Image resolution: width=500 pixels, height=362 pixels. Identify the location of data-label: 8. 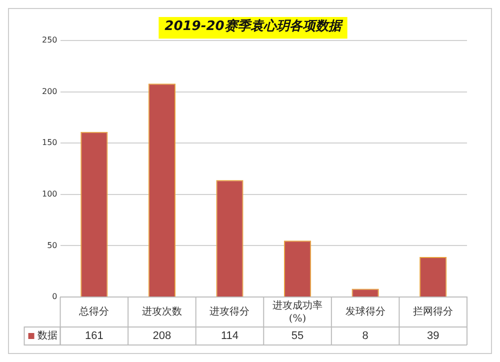
(365, 336).